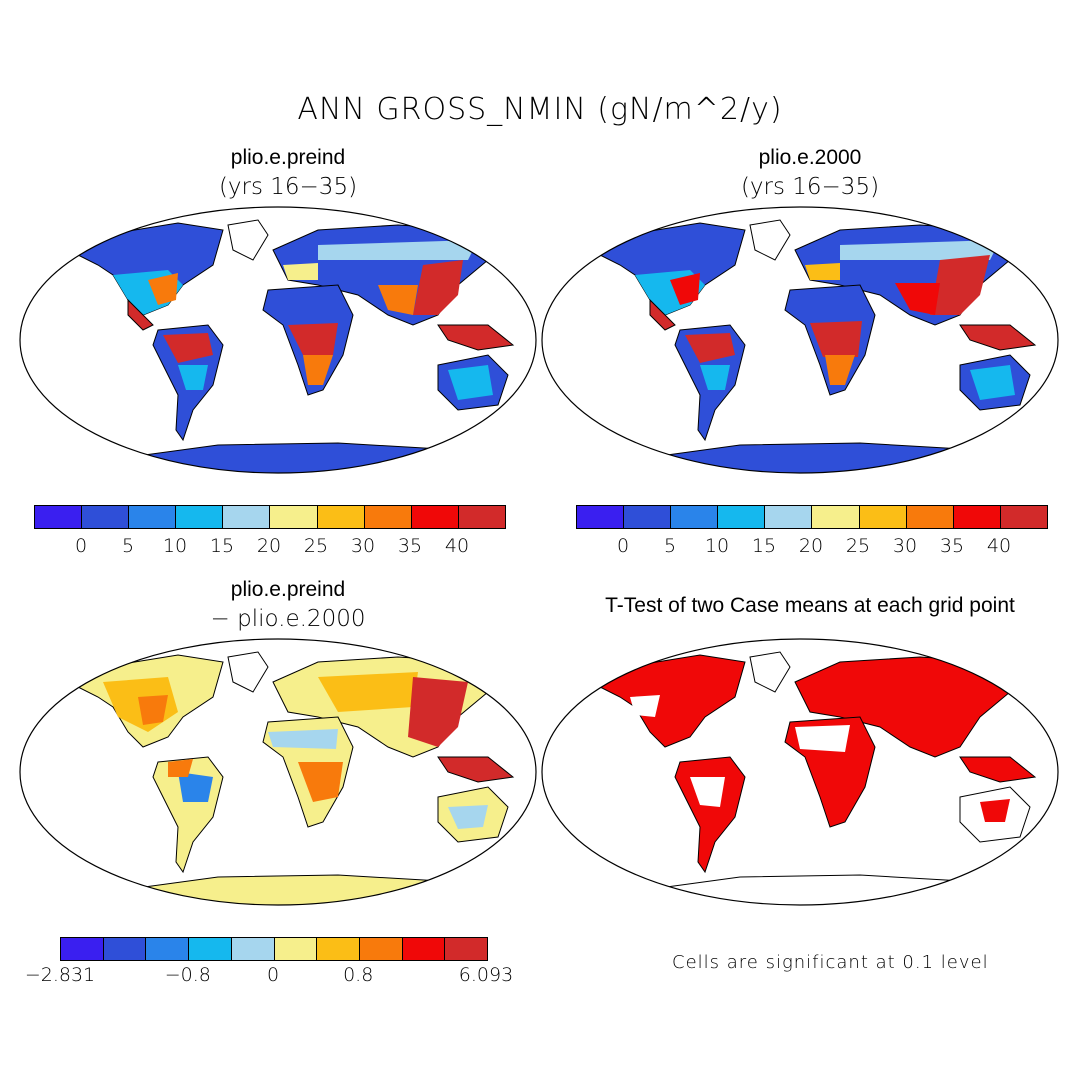  I want to click on panel-3-title: plio.e.preind, so click(288, 589).